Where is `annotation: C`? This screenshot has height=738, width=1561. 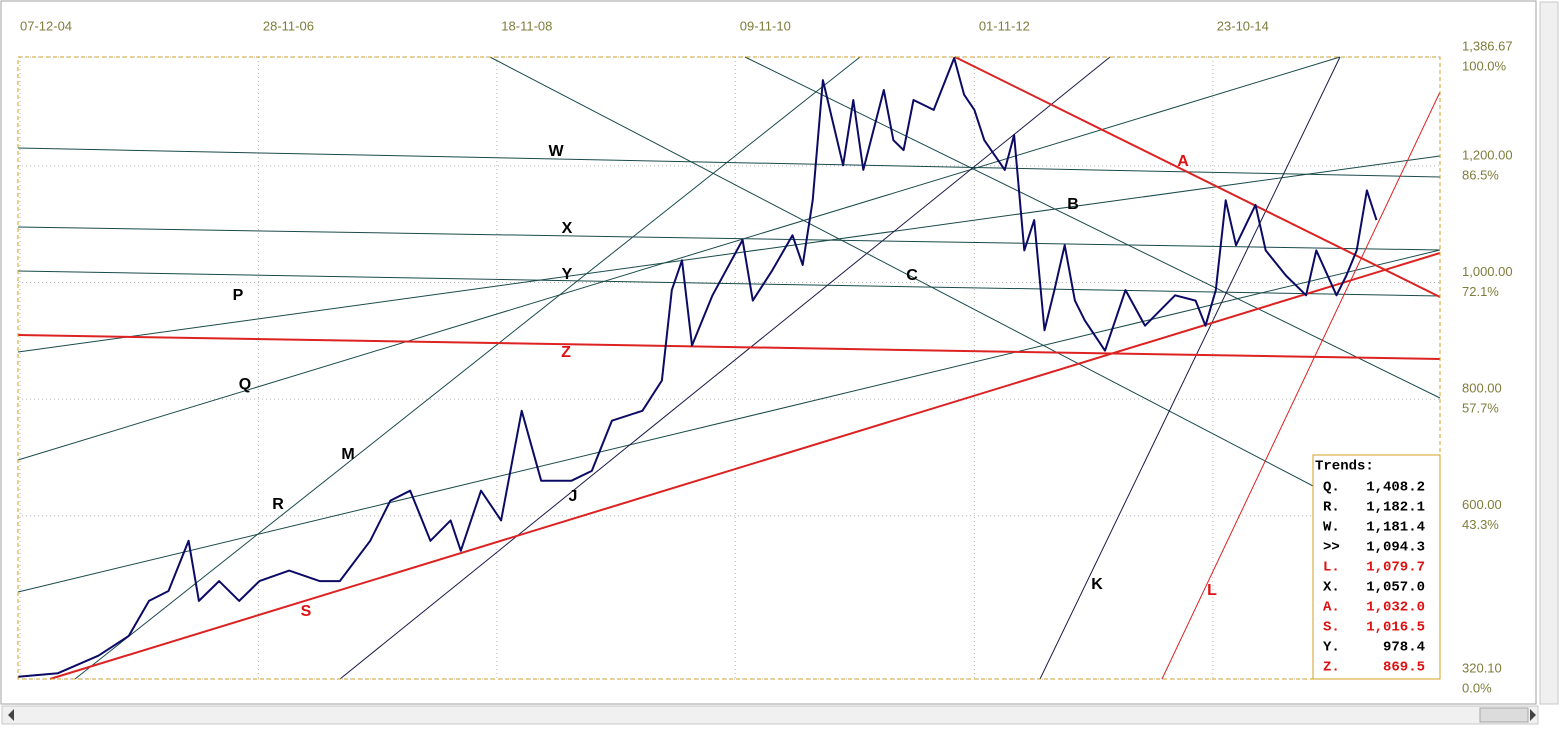
annotation: C is located at coordinates (912, 275).